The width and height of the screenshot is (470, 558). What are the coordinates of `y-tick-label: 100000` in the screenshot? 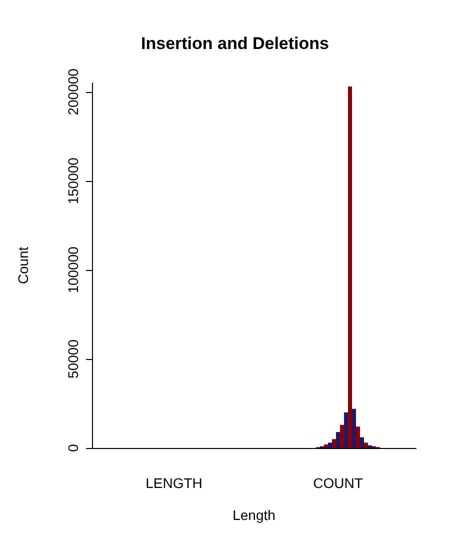 It's located at (73, 270).